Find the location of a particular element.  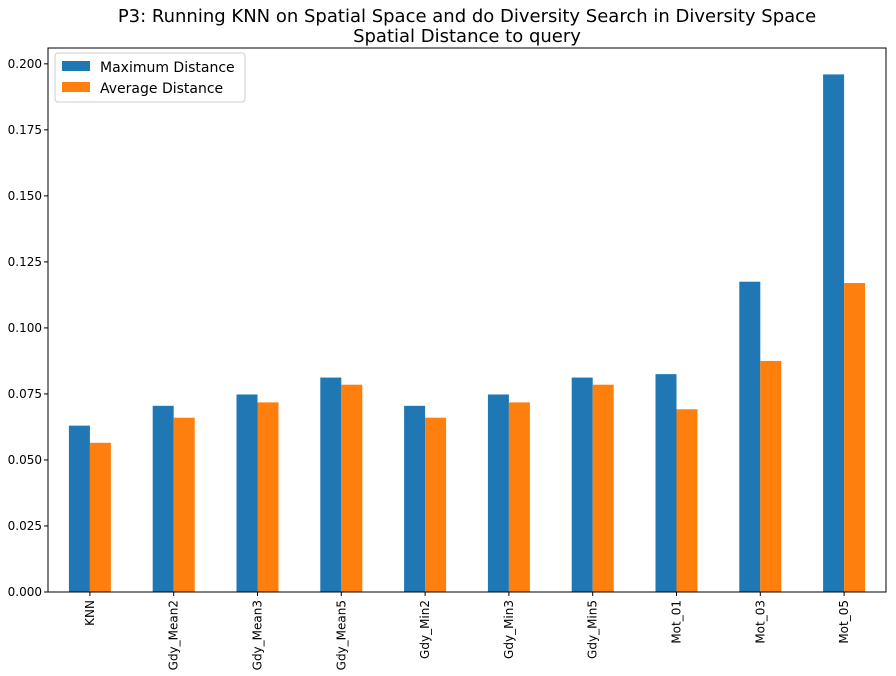

x-tick-label: Gdy_Mean3 is located at coordinates (258, 635).